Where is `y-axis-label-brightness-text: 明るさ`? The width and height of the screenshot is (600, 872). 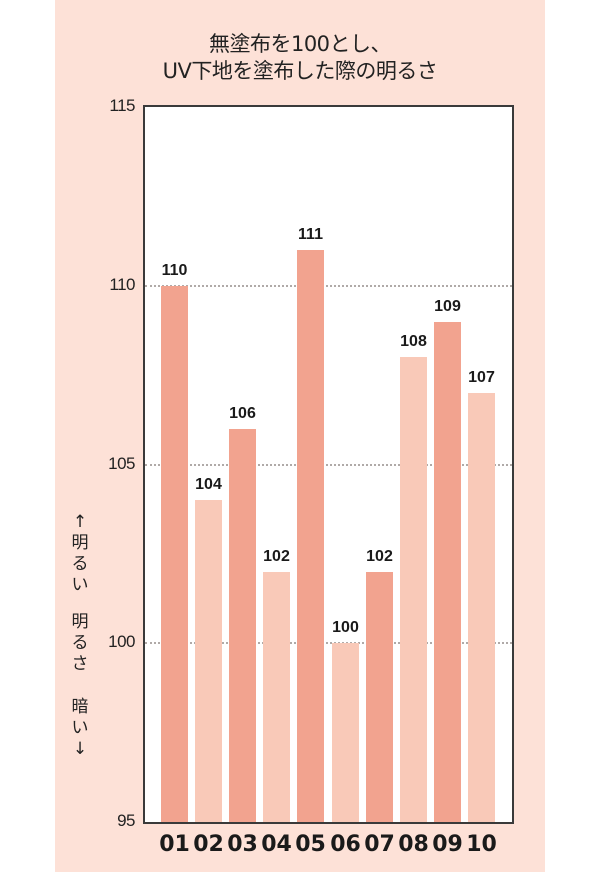 y-axis-label-brightness-text: 明るさ is located at coordinates (80, 643).